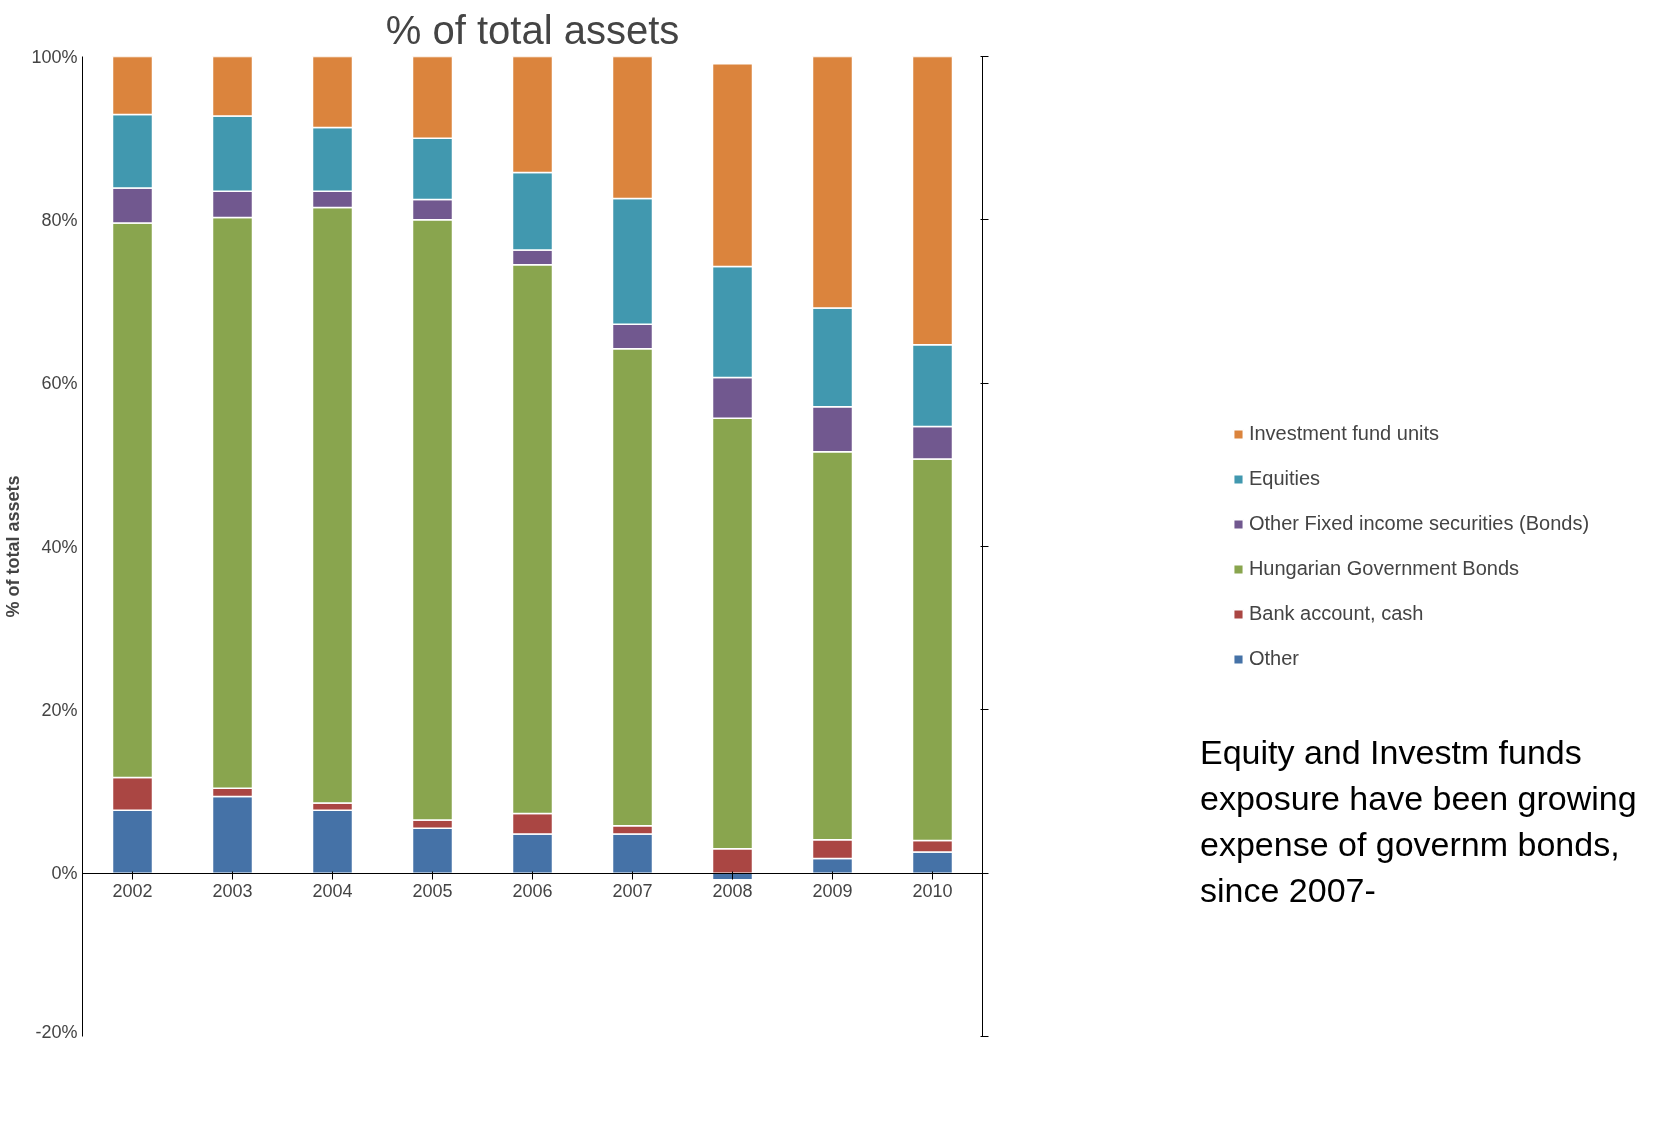  Describe the element at coordinates (59, 546) in the screenshot. I see `y-tick-label: 40%` at that location.